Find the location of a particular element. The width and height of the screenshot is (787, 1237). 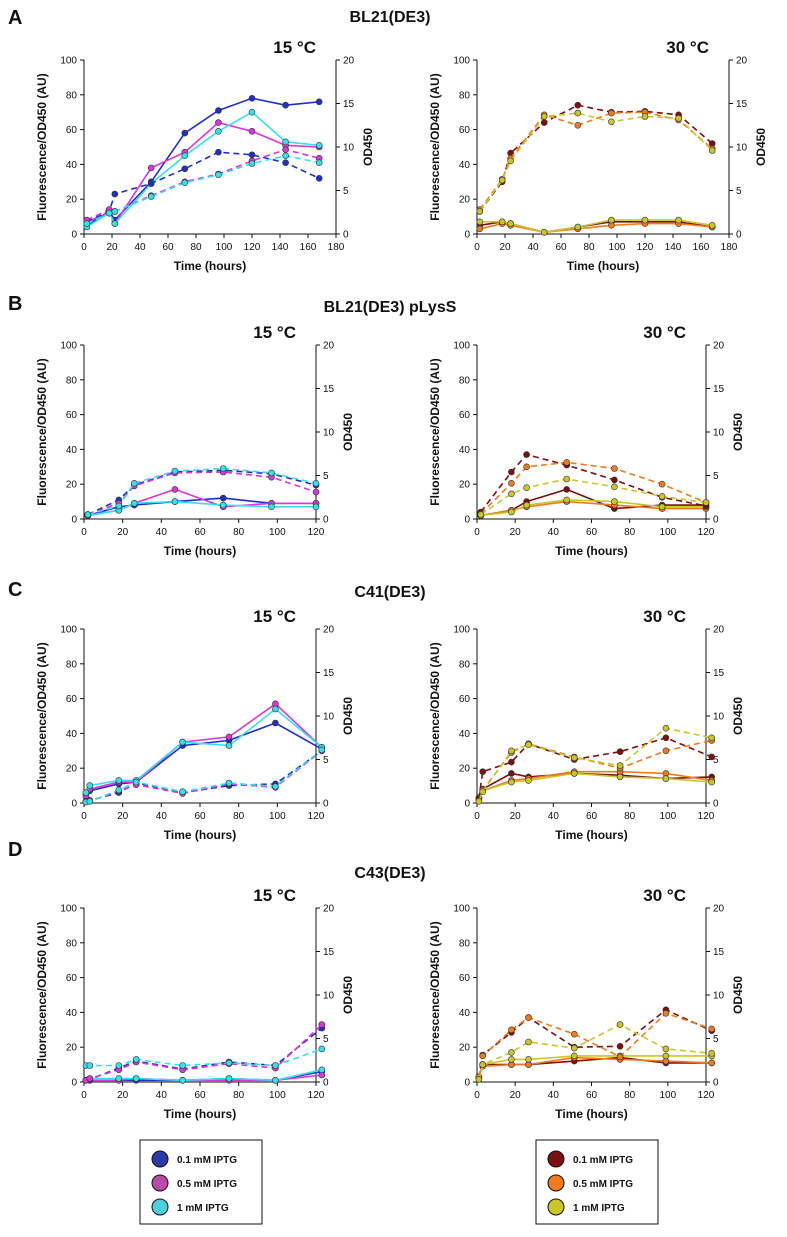

strain-title-b: BL21(DE3) pLysS is located at coordinates (390, 307).